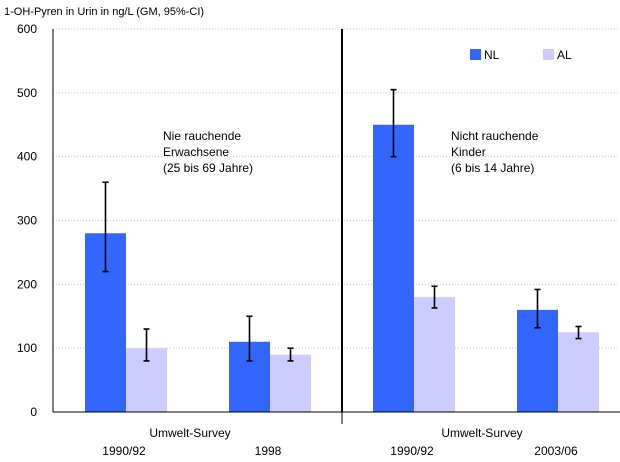 The height and width of the screenshot is (462, 620). I want to click on panel-annotation-line: Nicht rauchende, so click(495, 136).